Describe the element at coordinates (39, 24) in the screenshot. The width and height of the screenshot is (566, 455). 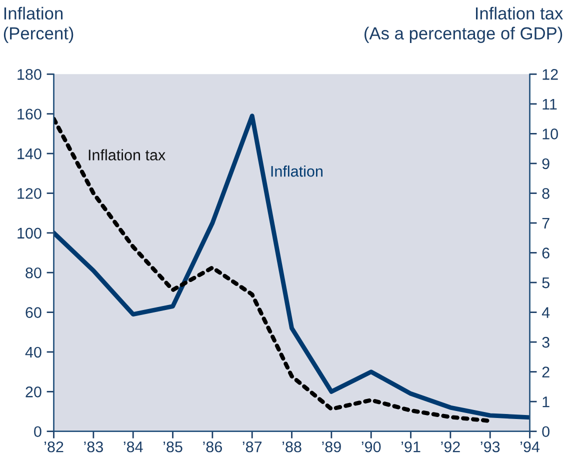
I see `y-axis-title: Inflation (Percent)` at that location.